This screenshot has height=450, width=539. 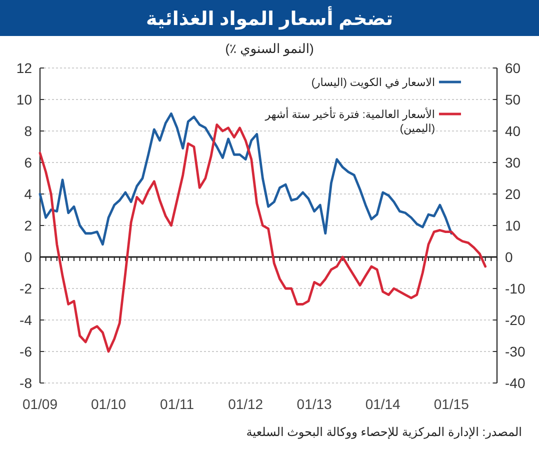 What do you see at coordinates (513, 100) in the screenshot?
I see `y2-tick-label: 50` at bounding box center [513, 100].